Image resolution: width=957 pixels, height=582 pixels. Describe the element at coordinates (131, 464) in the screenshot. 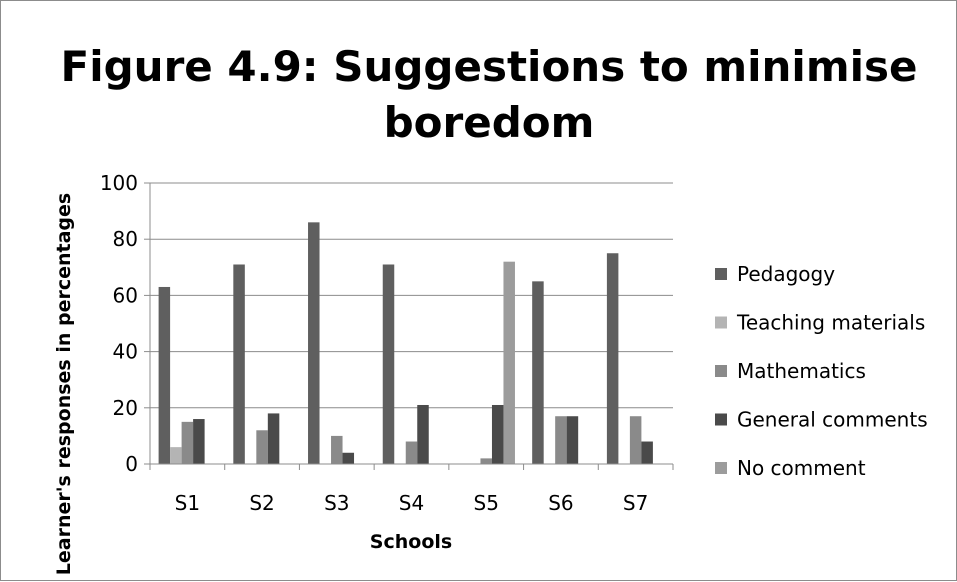

I see `y-tick-label: 0` at that location.